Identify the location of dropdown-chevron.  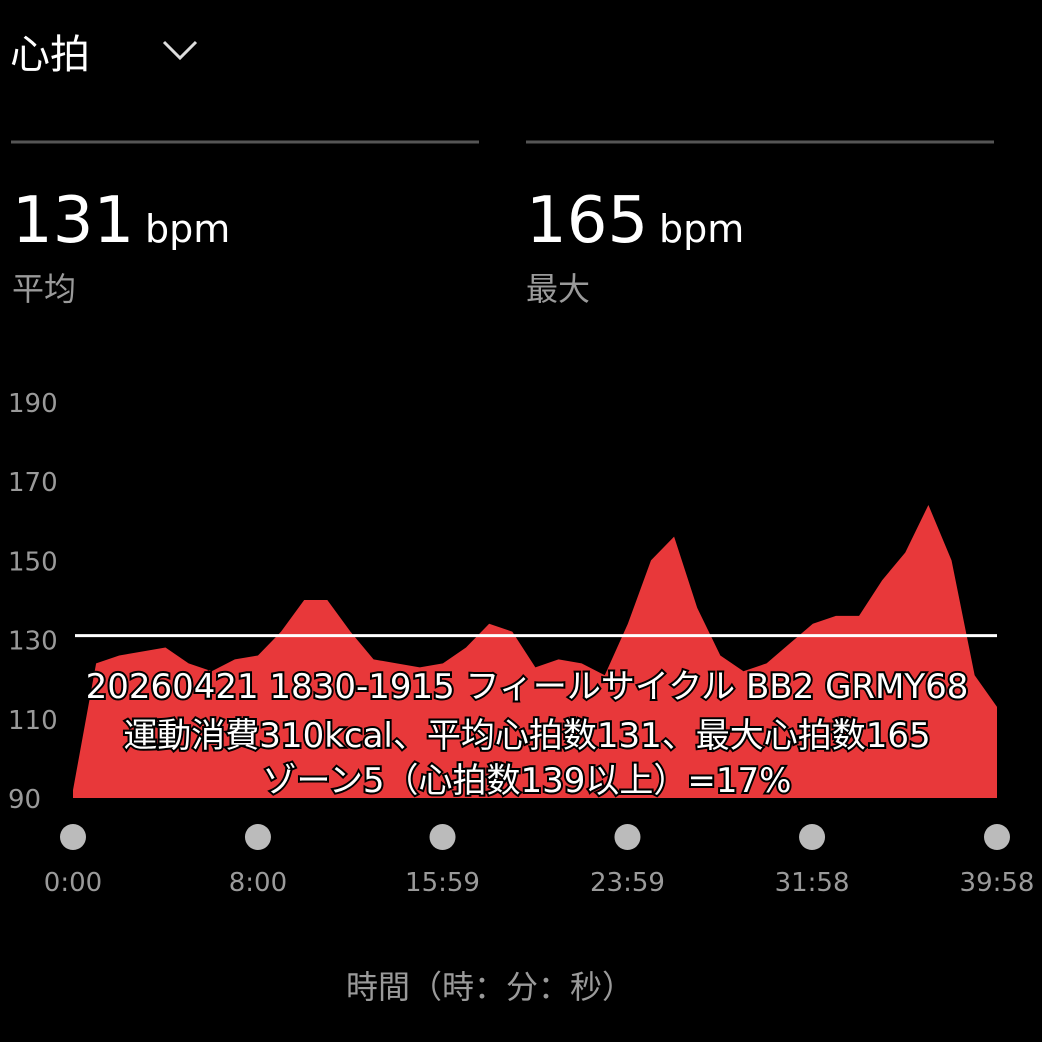
(180, 50).